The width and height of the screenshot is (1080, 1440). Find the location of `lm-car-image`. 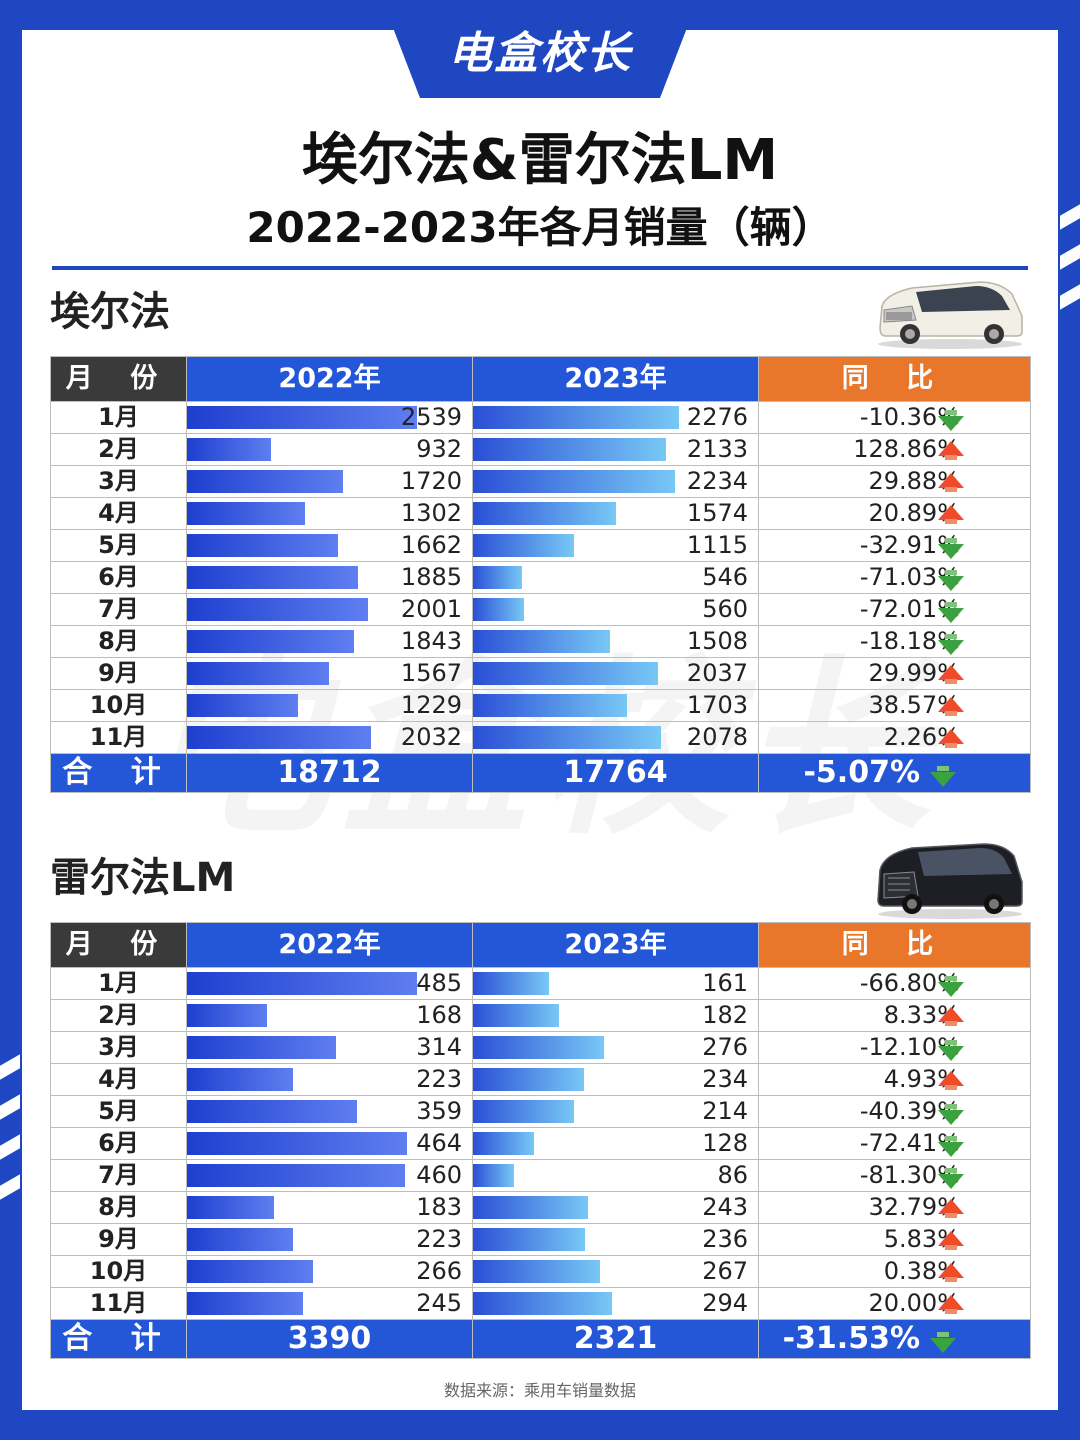

lm-car-image is located at coordinates (950, 881).